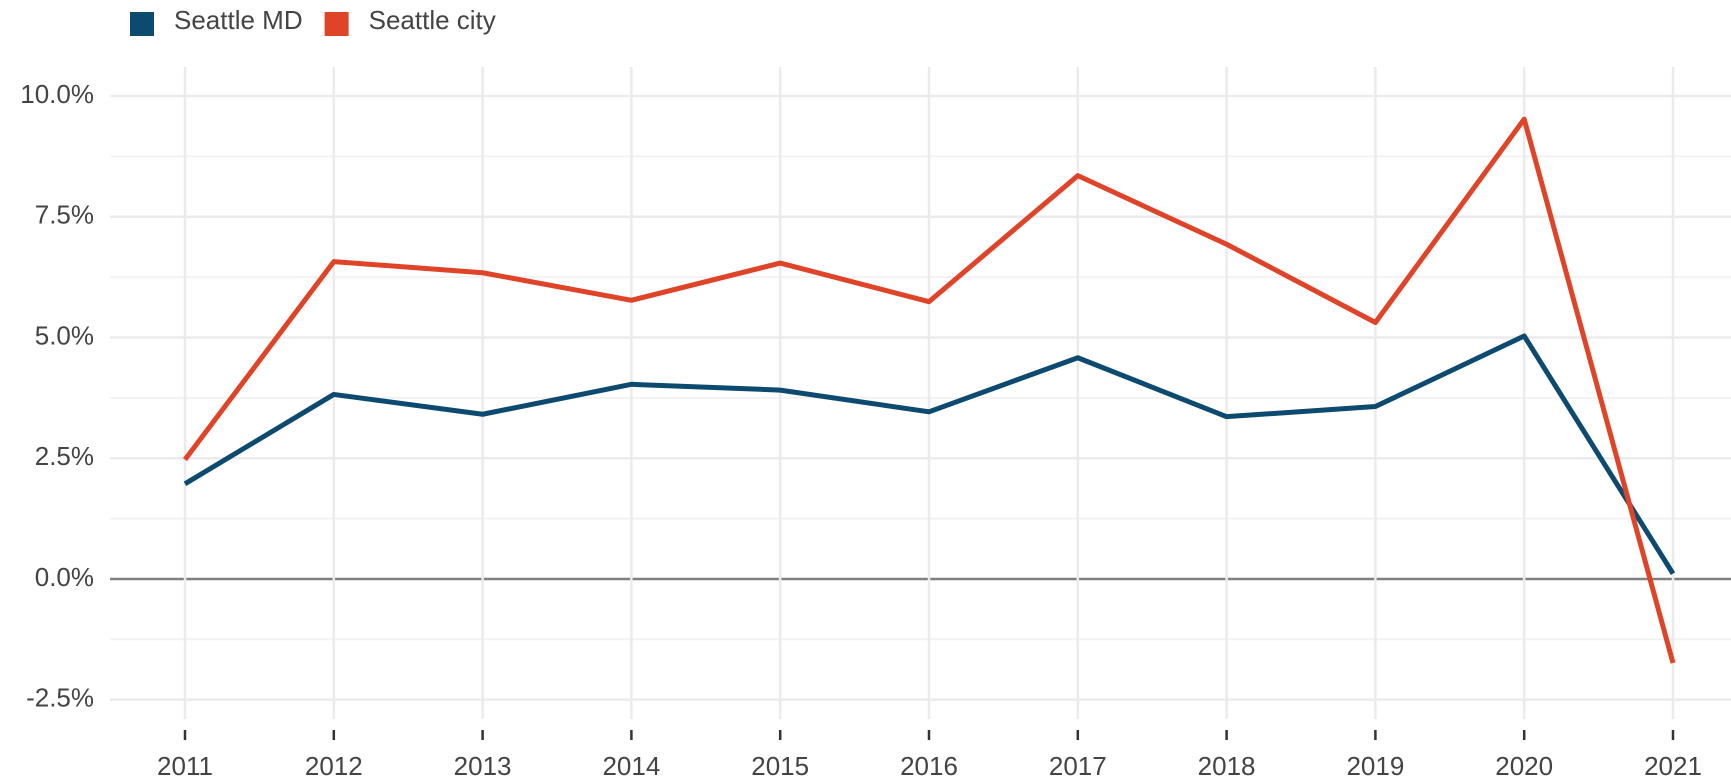 The image size is (1731, 784). Describe the element at coordinates (334, 766) in the screenshot. I see `x-tick-label: 2012` at that location.